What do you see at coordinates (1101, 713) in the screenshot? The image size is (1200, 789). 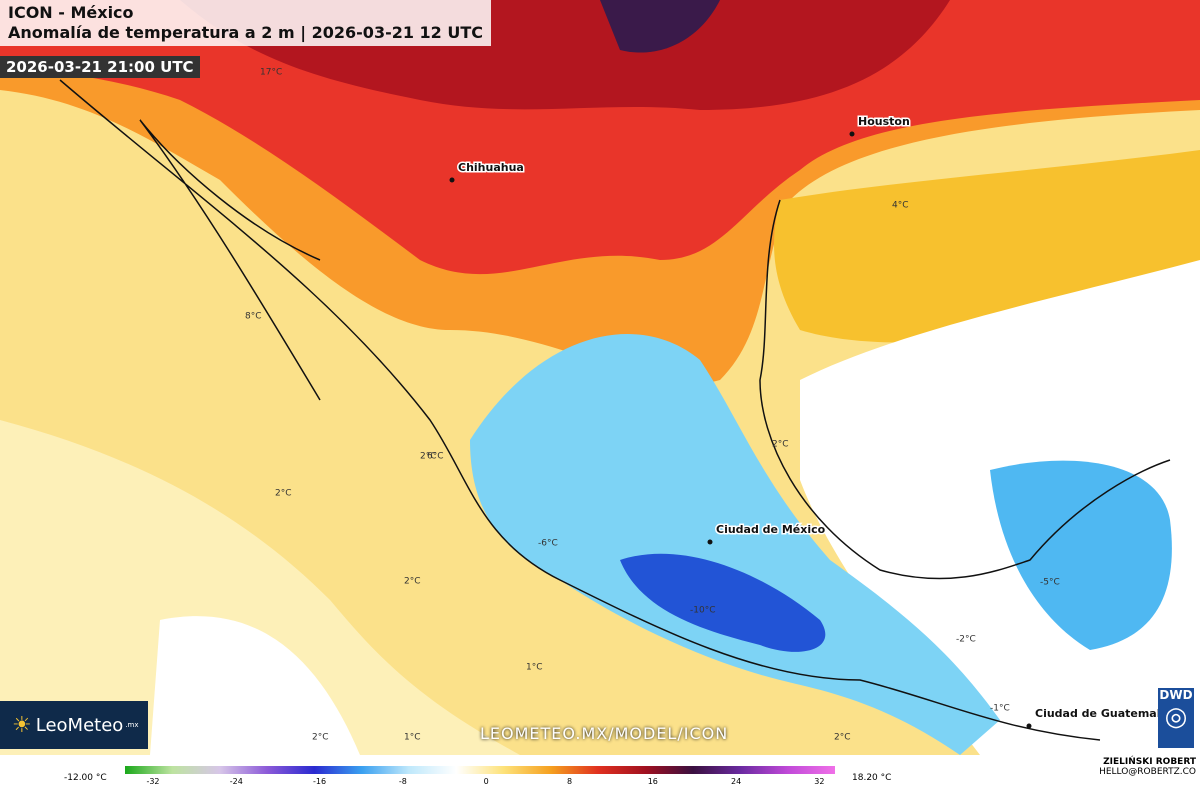 I see `city-label: Ciudad de Guatemala` at bounding box center [1101, 713].